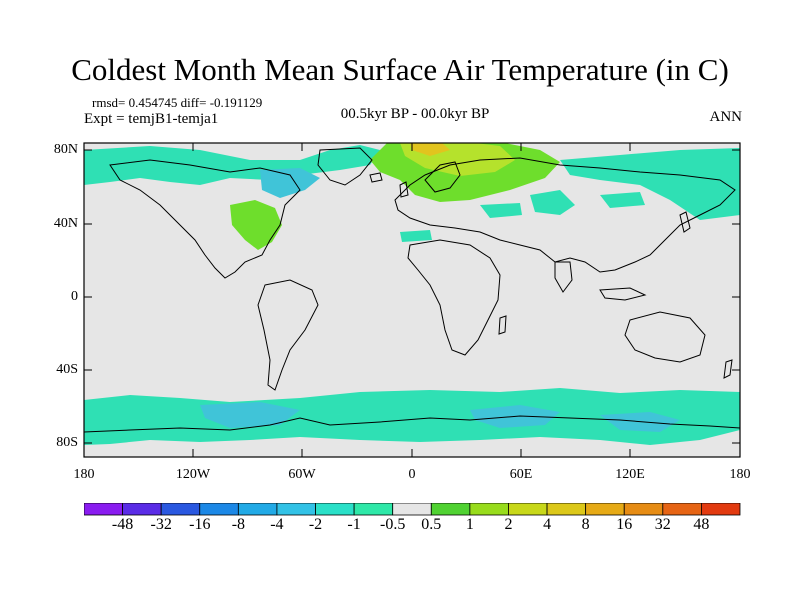  I want to click on lon-label: 60E, so click(521, 474).